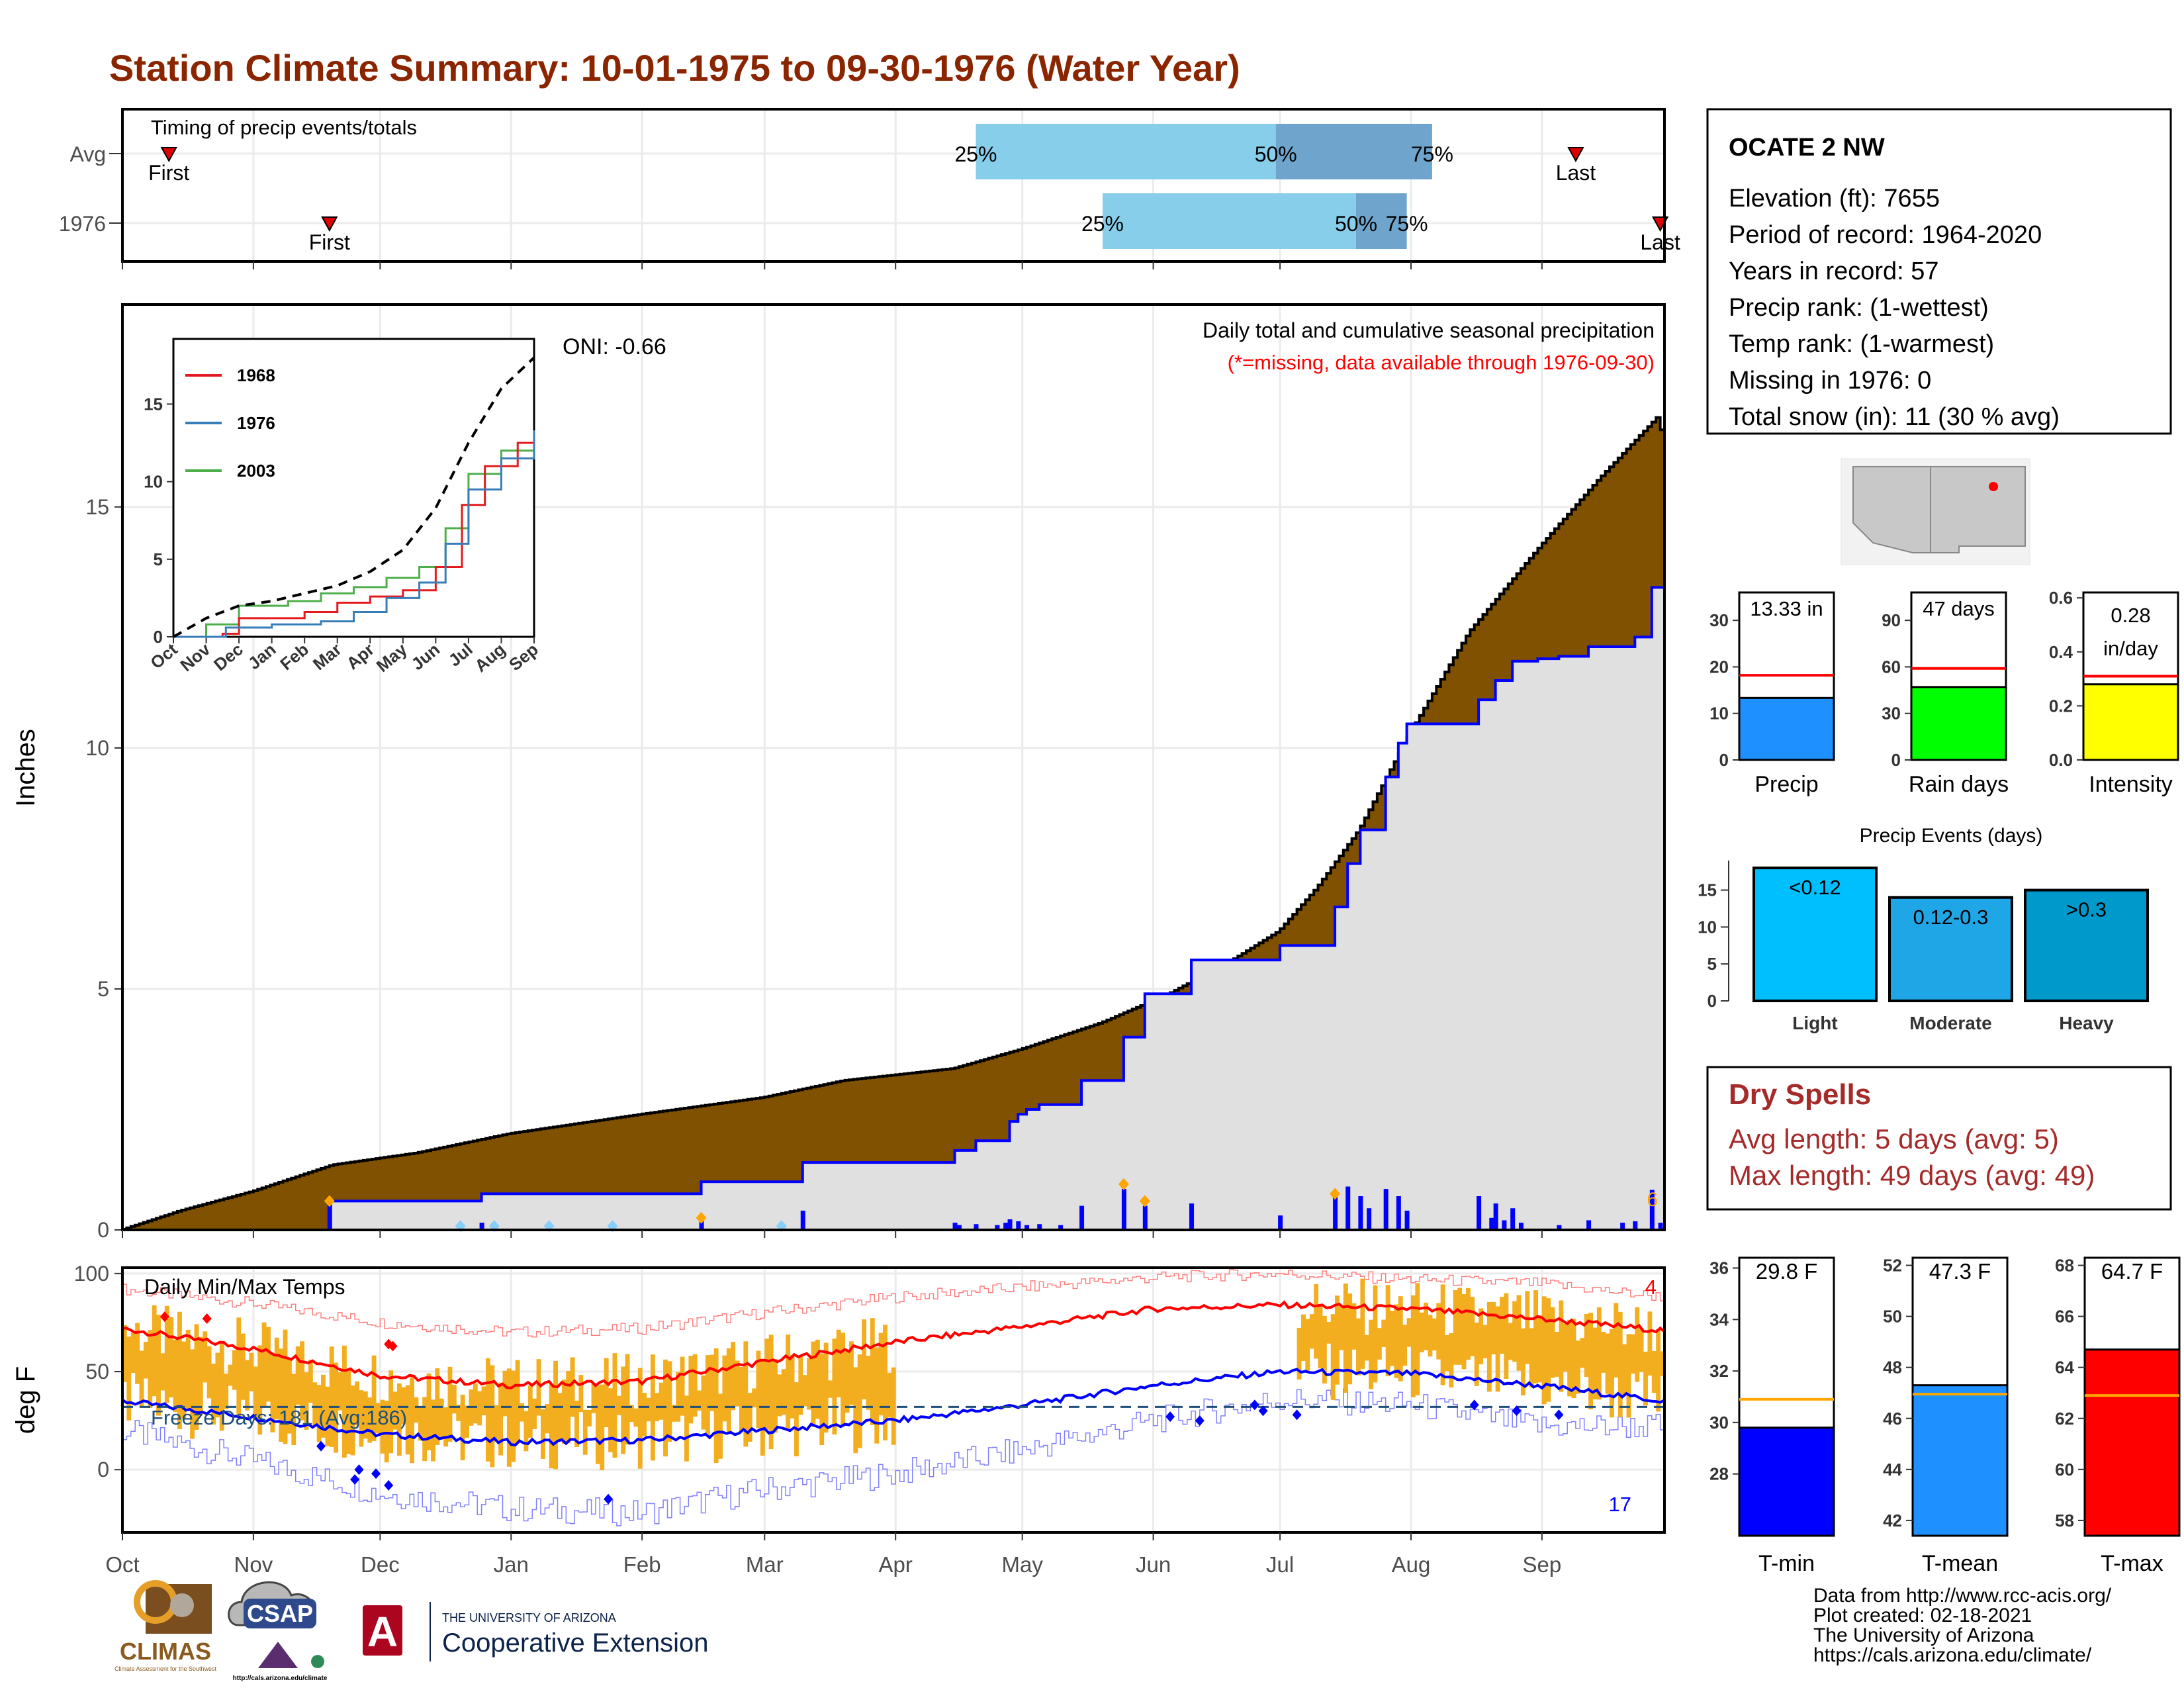  Describe the element at coordinates (1814, 1023) in the screenshot. I see `precip-event-category: Light` at that location.